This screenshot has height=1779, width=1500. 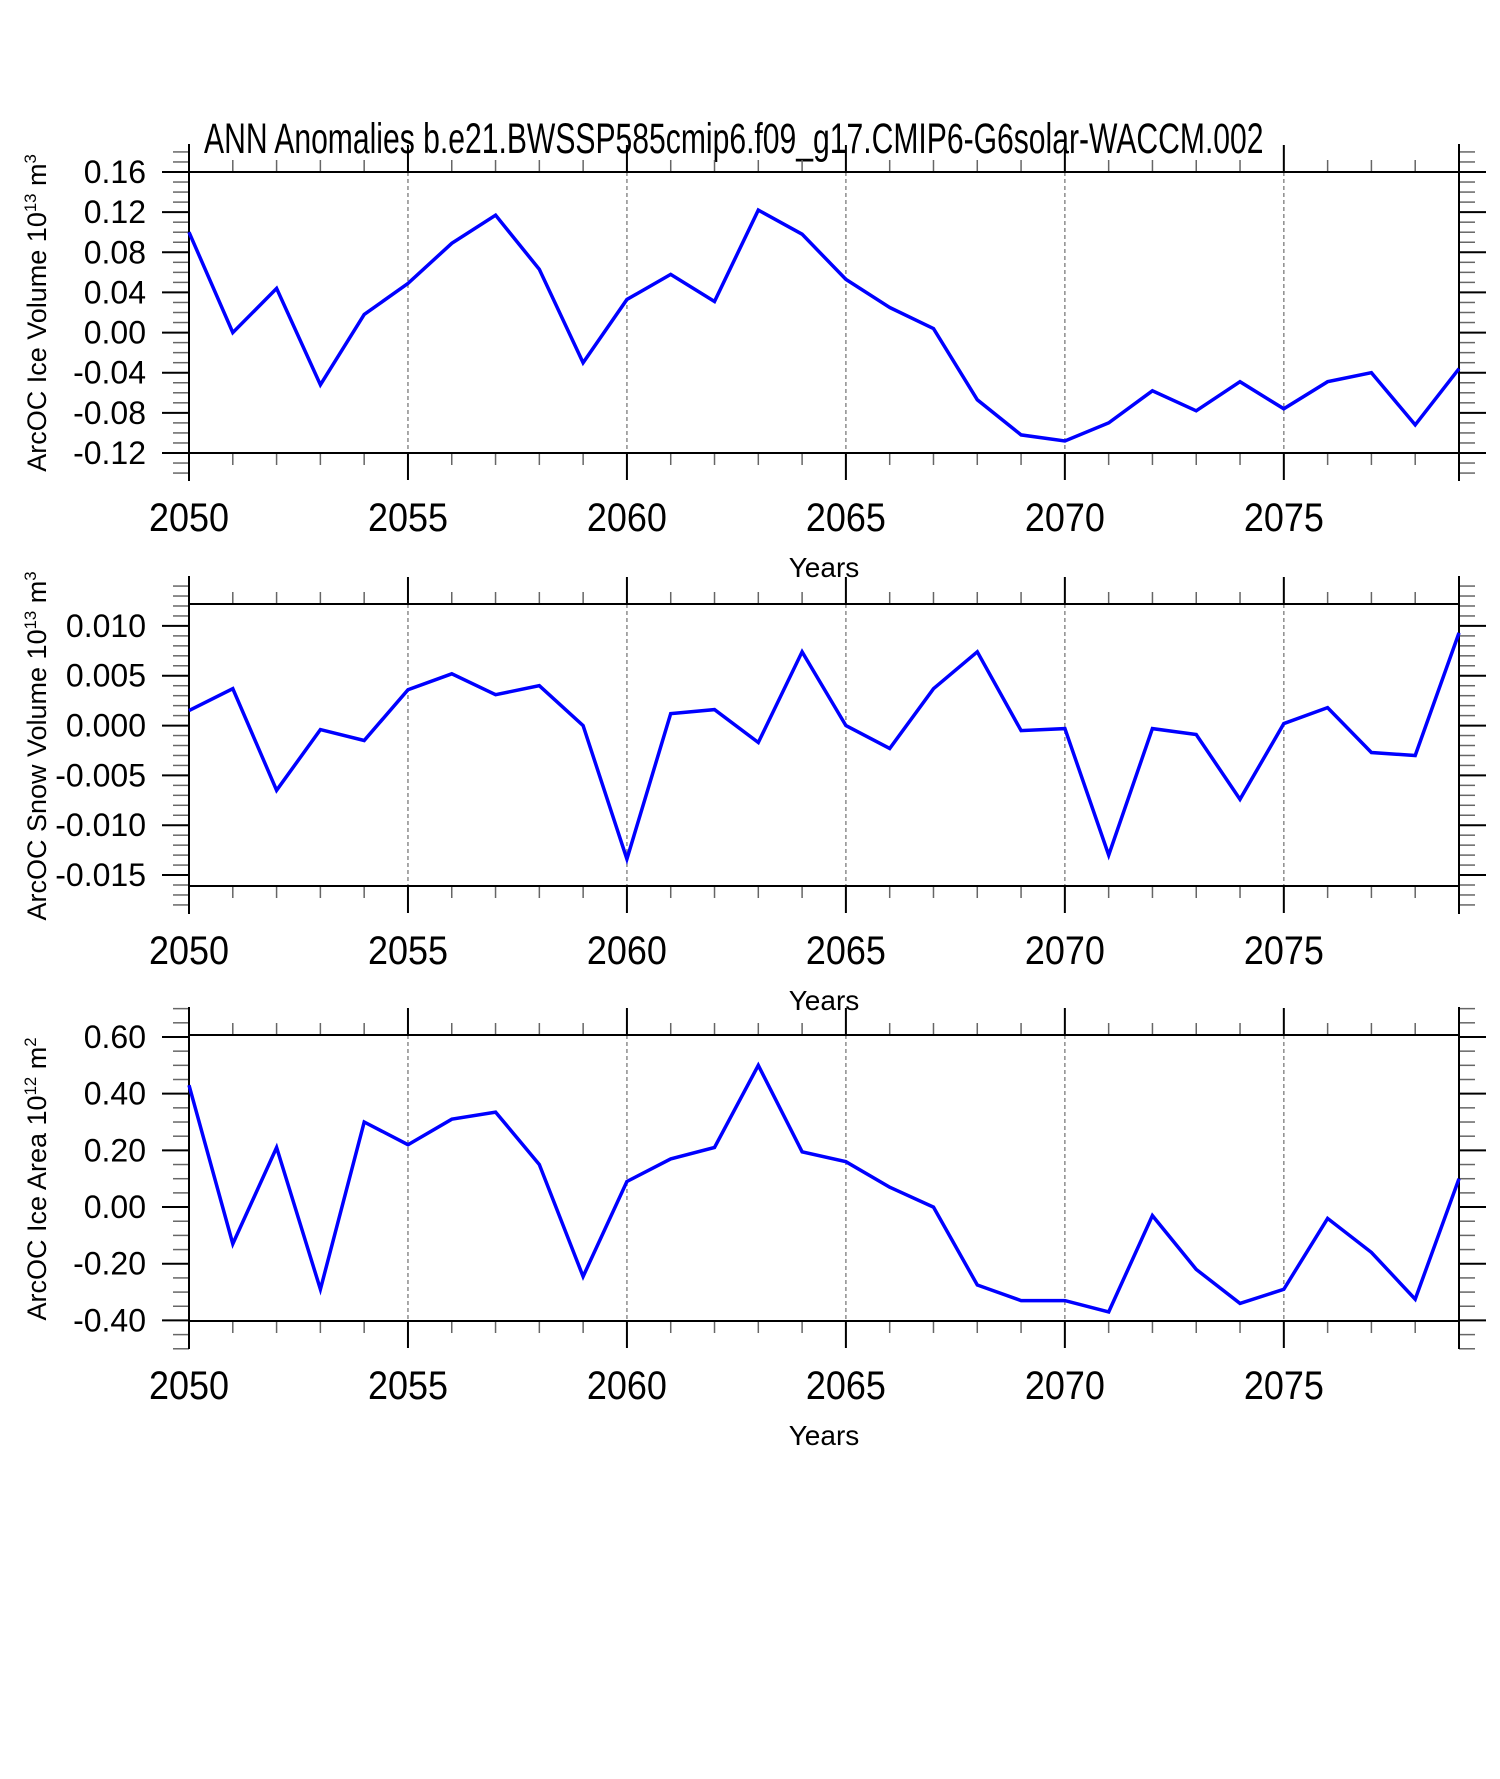 What do you see at coordinates (109, 1320) in the screenshot?
I see `y-tick-label: -0.40` at bounding box center [109, 1320].